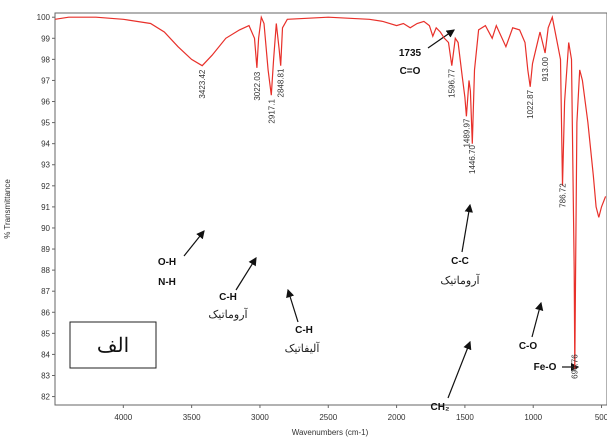 The height and width of the screenshot is (439, 607). Describe the element at coordinates (460, 261) in the screenshot. I see `annotation: C-C` at that location.